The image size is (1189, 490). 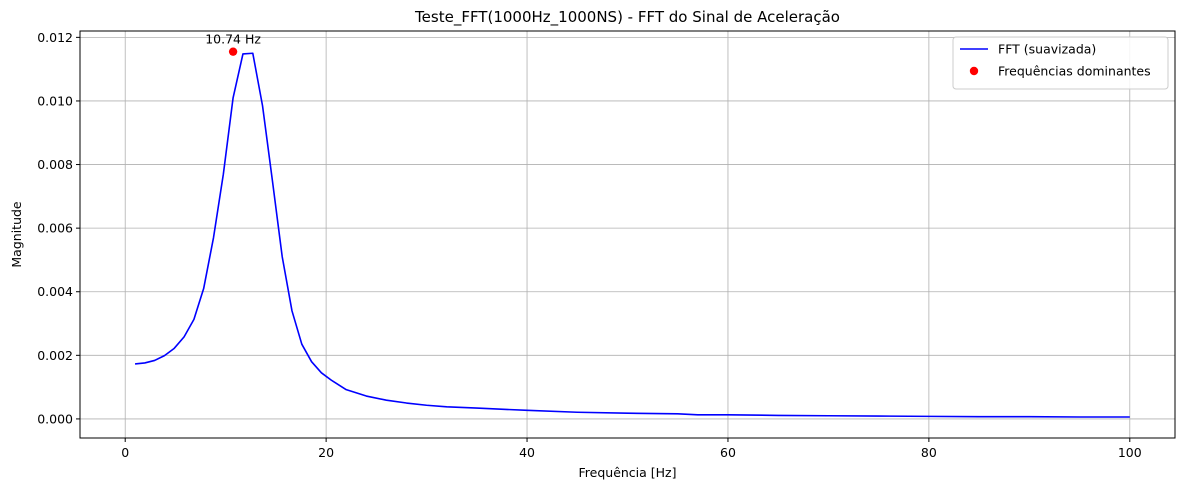 I want to click on y-tick-label: 0.012, so click(x=55, y=37).